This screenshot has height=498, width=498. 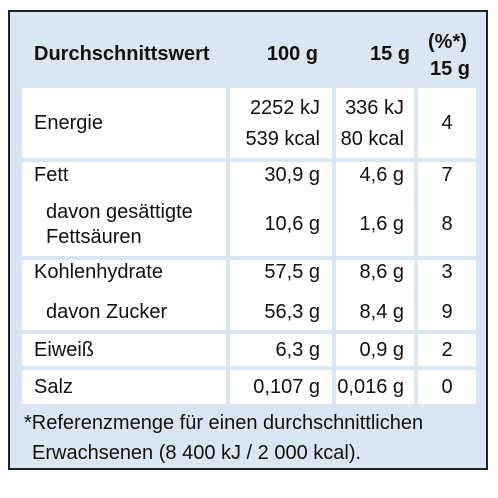 What do you see at coordinates (68, 123) in the screenshot?
I see `row-label: Energie` at bounding box center [68, 123].